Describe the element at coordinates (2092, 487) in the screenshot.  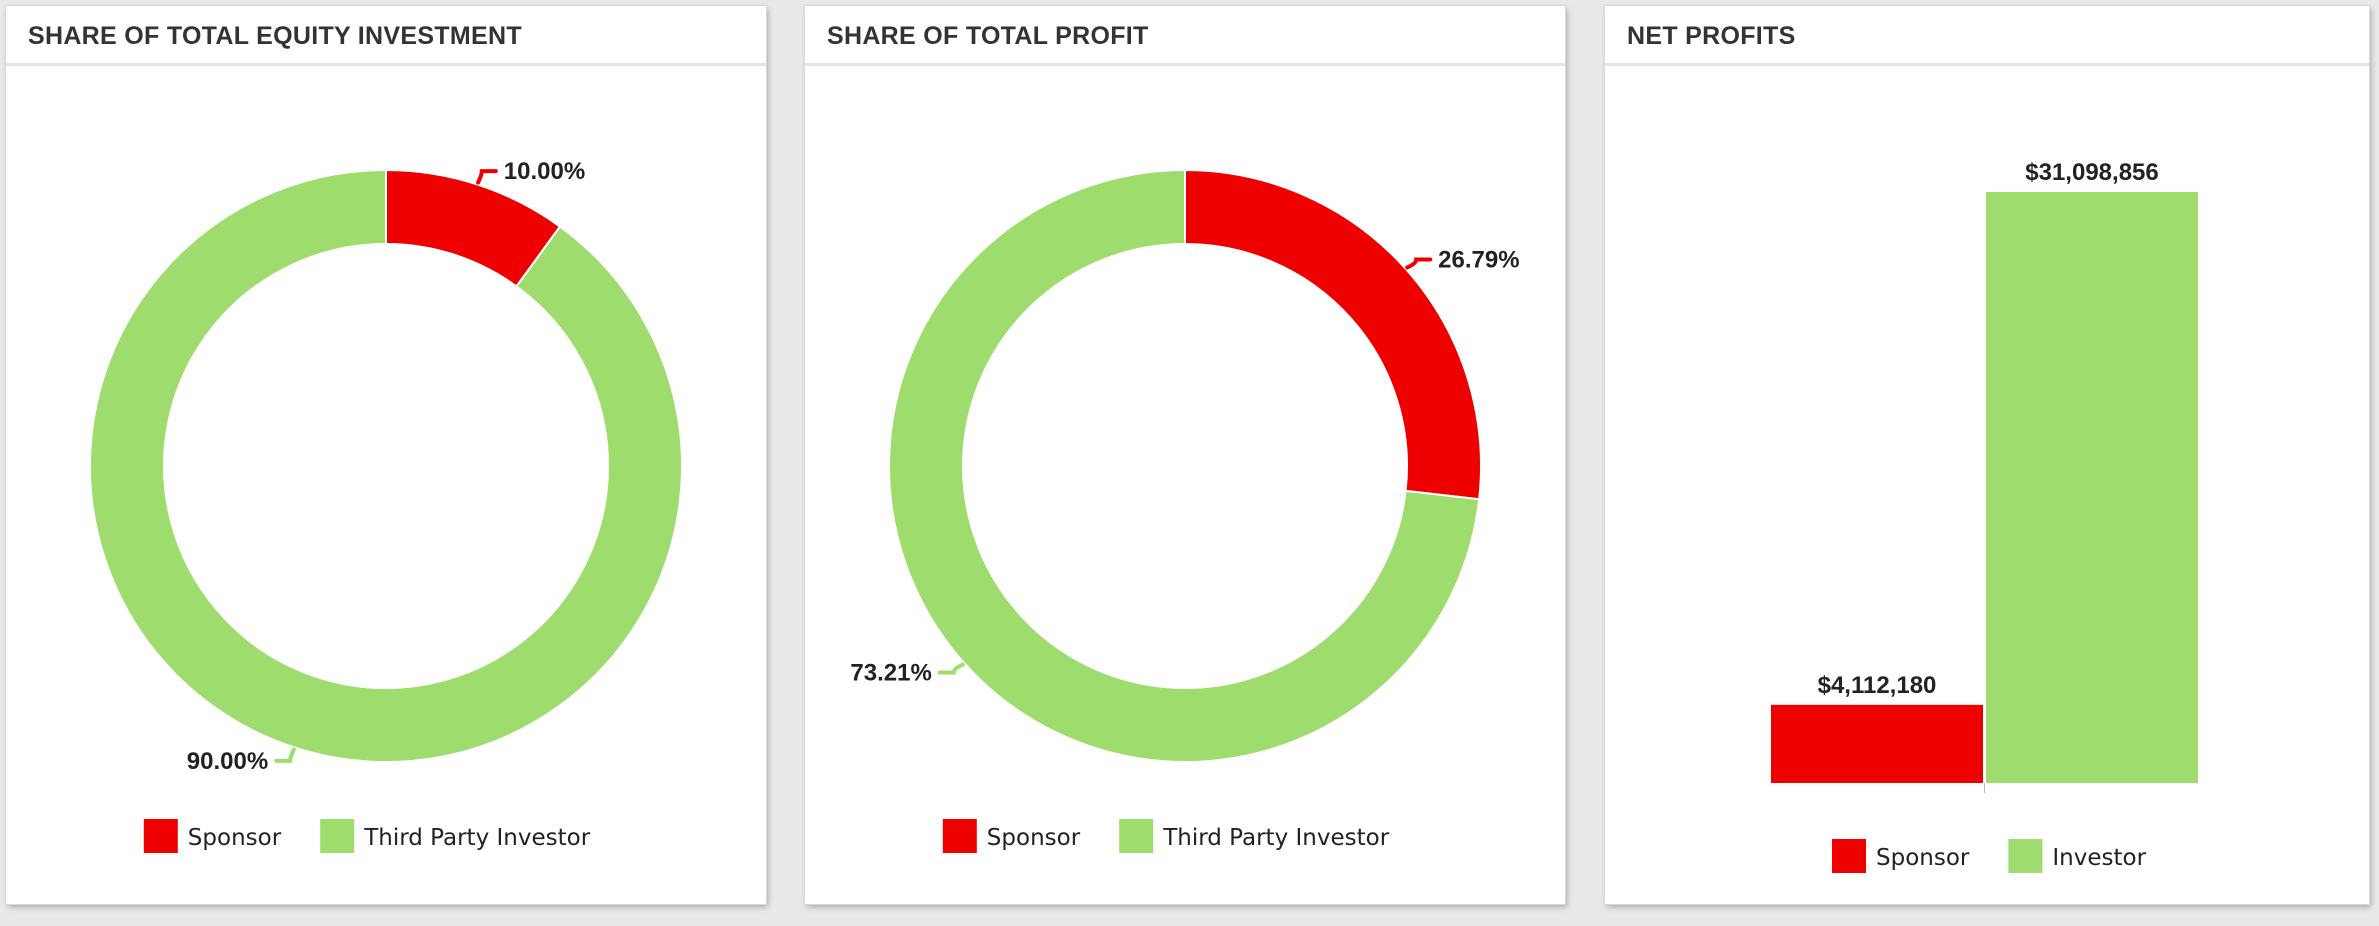
I see `bar-investor` at that location.